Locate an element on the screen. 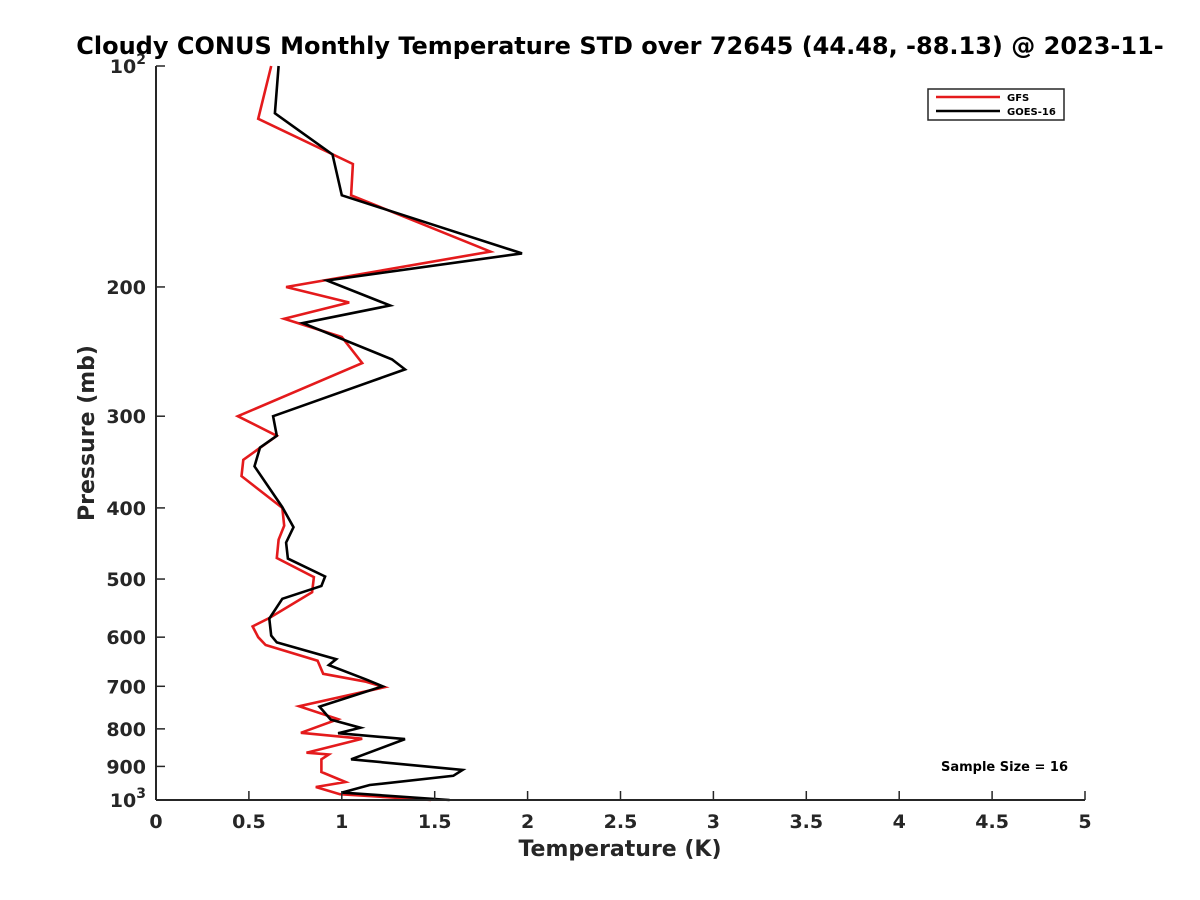  y-tick-label: 300 is located at coordinates (126, 417).